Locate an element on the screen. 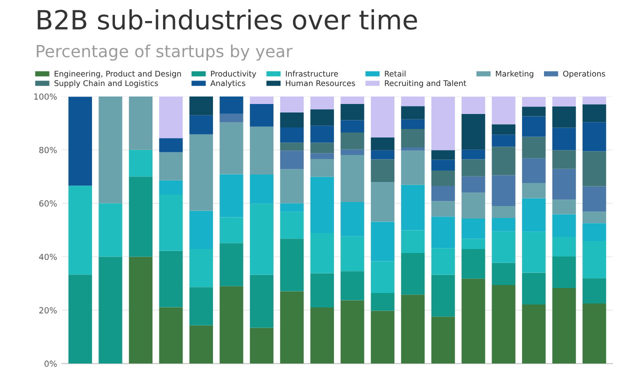  y-tick-label: 100% is located at coordinates (45, 96).